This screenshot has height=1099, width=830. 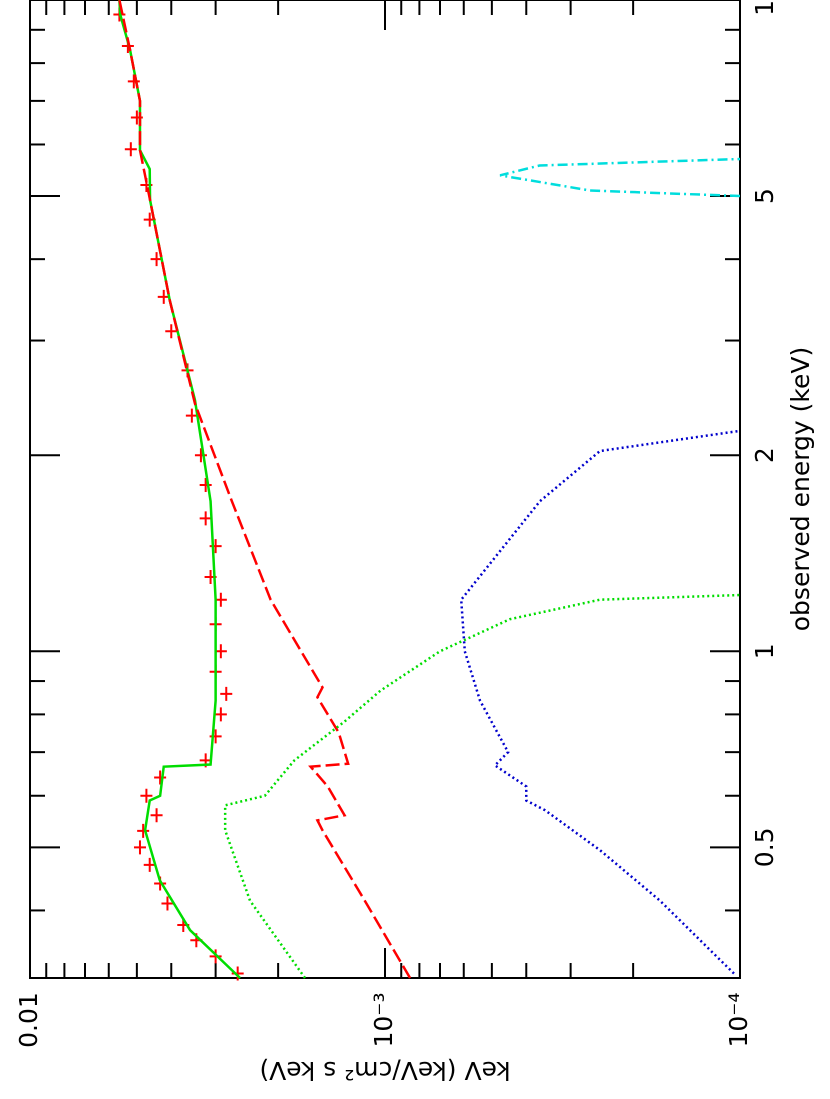 I want to click on y-tick-label: 0.01, so click(x=28, y=1020).